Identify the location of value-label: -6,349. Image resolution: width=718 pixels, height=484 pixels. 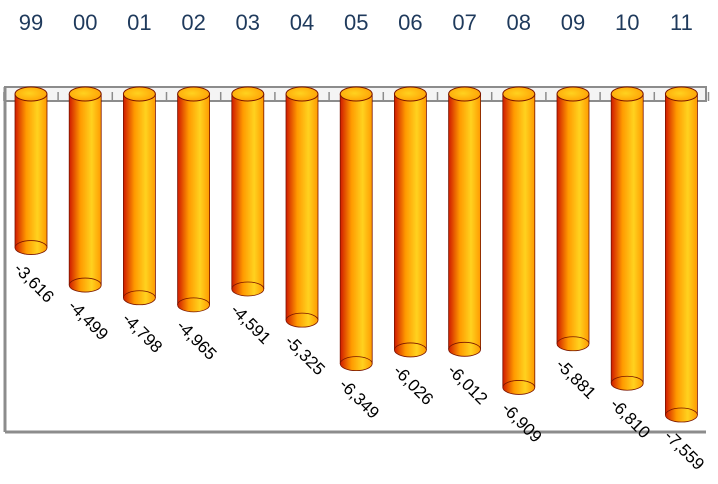
(359, 399).